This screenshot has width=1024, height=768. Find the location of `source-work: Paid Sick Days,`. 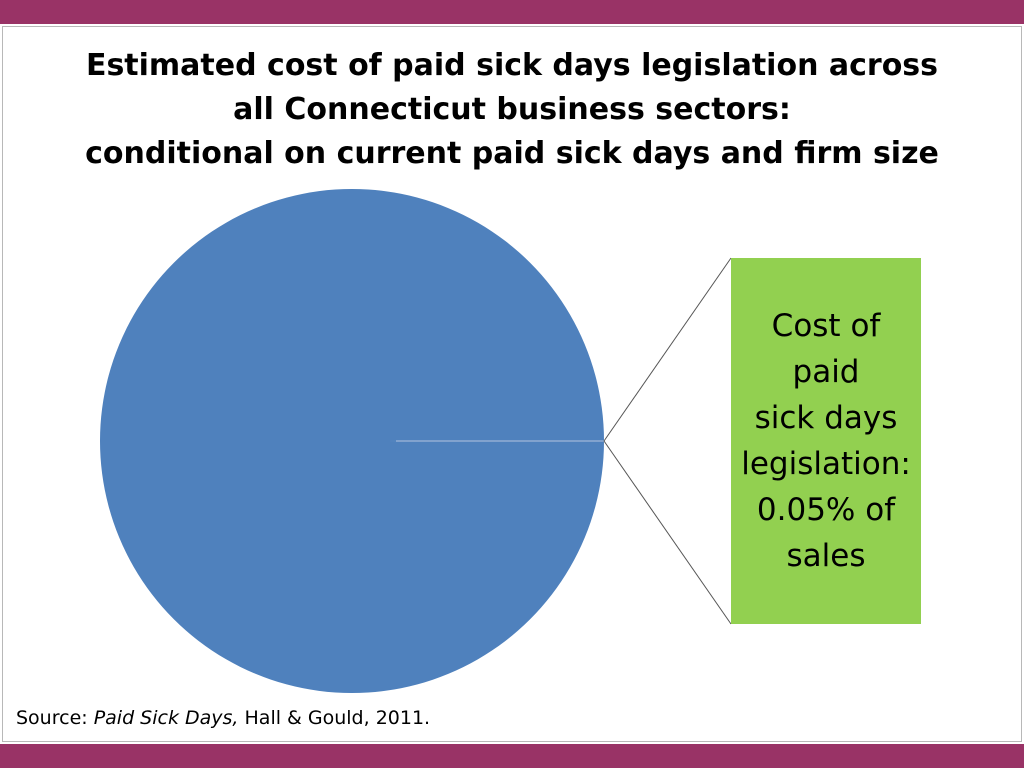

source-work: Paid Sick Days, is located at coordinates (166, 718).